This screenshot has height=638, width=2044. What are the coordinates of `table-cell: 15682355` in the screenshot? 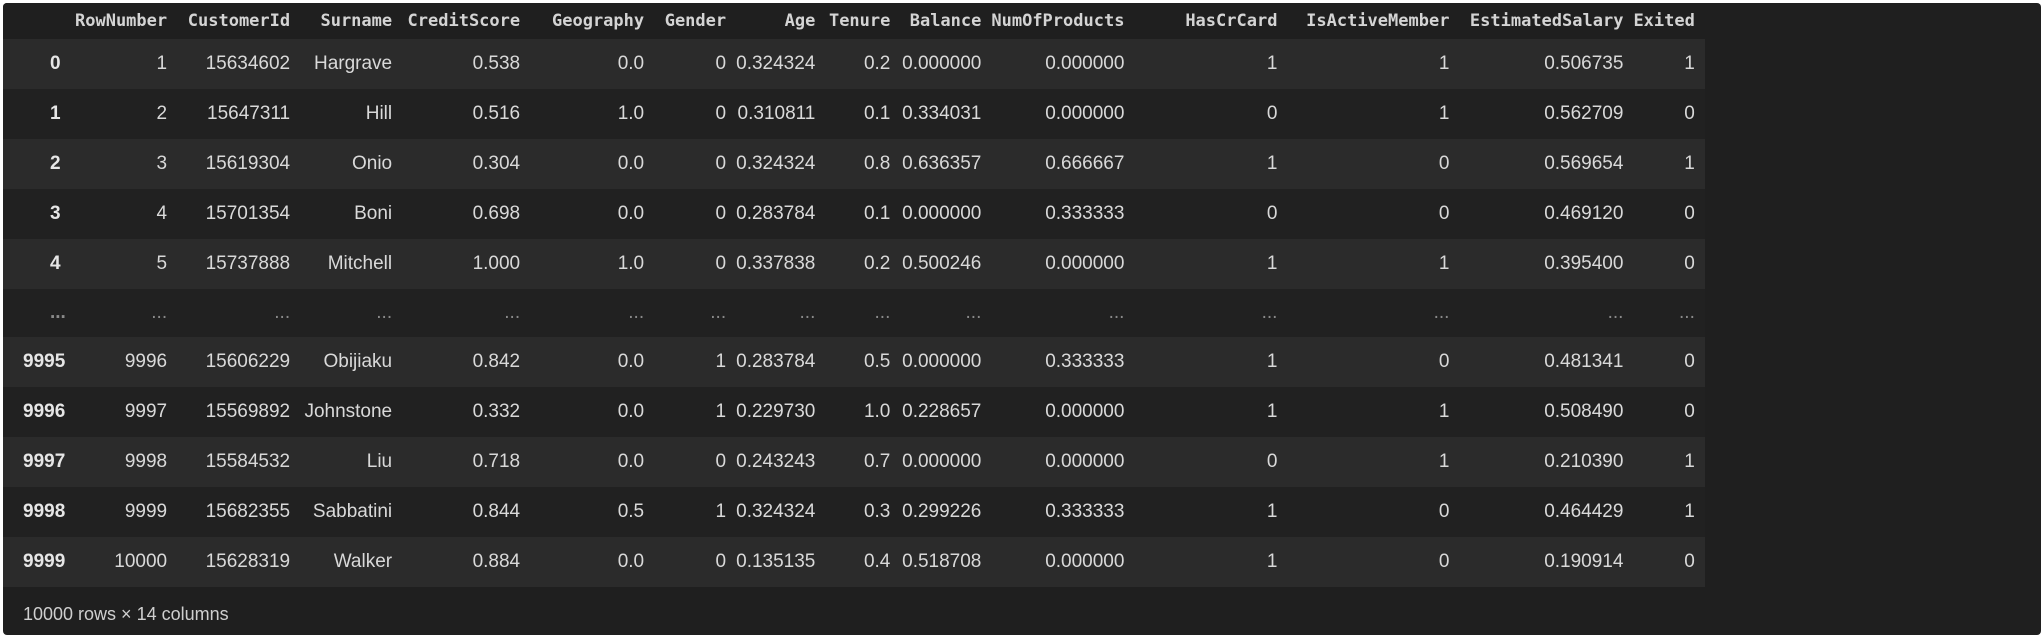 It's located at (239, 512).